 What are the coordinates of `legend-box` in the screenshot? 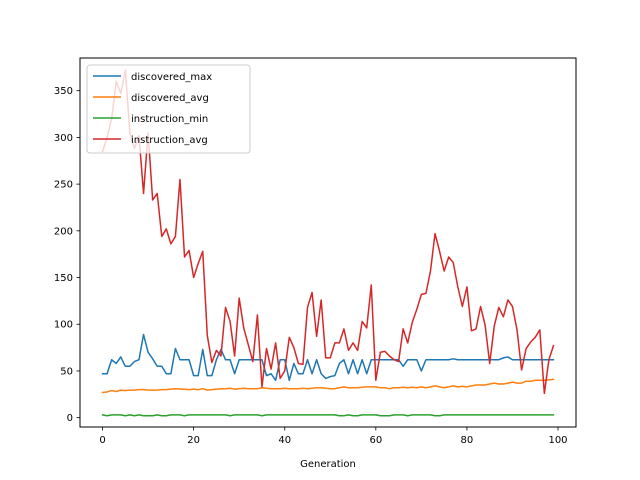 It's located at (168, 109).